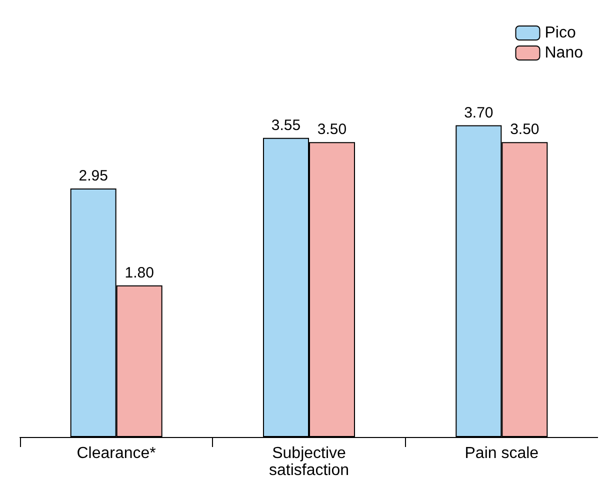  What do you see at coordinates (286, 125) in the screenshot?
I see `data-label: 3.55` at bounding box center [286, 125].